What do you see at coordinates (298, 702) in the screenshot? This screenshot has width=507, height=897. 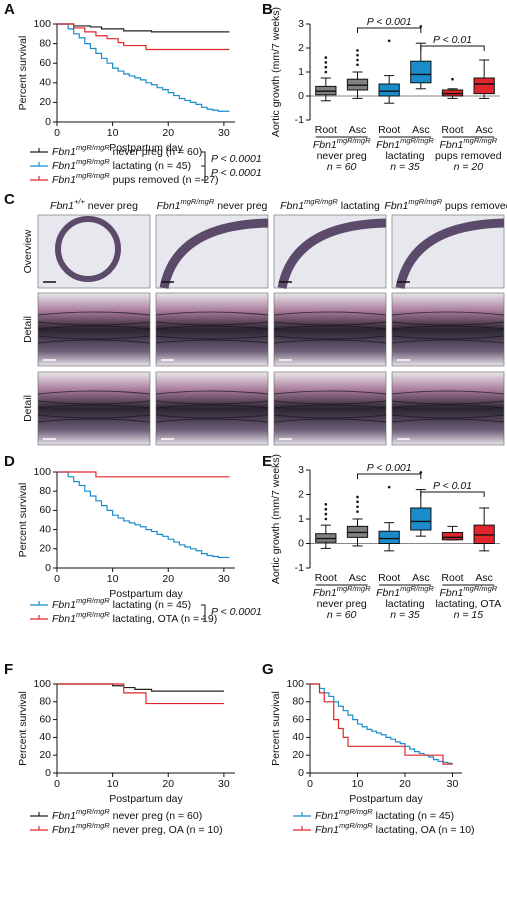 I see `y-tick-label: 80` at bounding box center [298, 702].